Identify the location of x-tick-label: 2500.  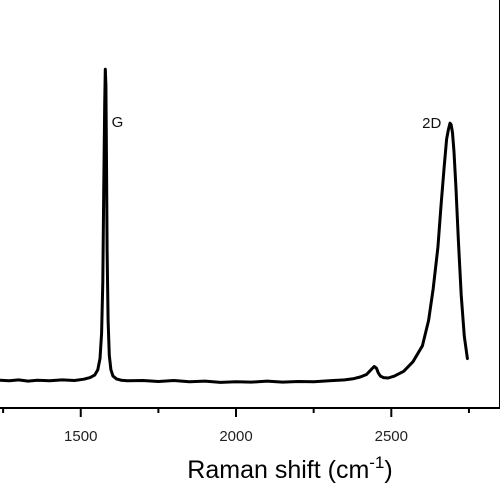
(391, 436).